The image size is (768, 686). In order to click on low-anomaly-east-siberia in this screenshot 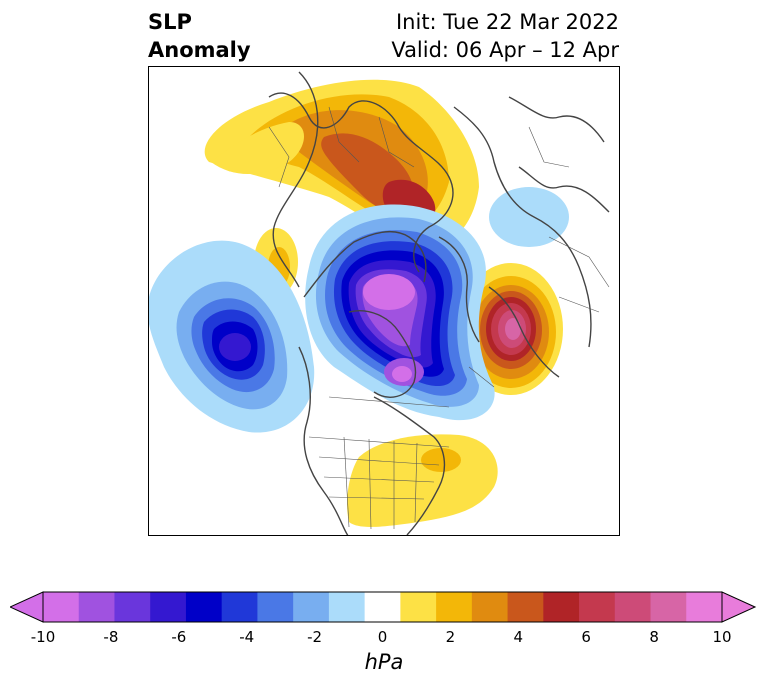, I will do `click(529, 217)`.